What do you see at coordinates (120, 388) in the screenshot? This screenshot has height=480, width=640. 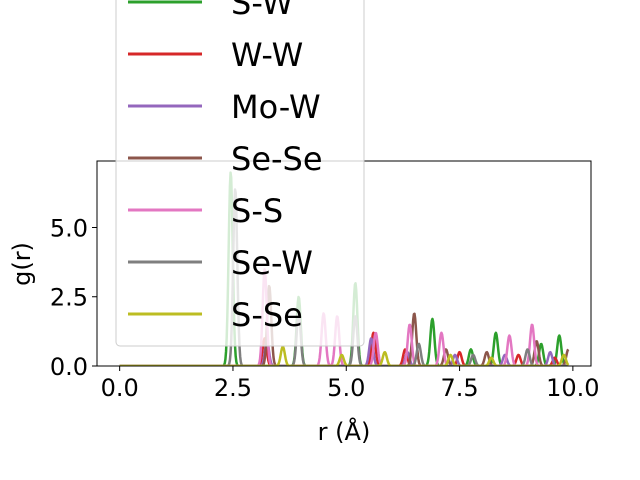 I see `x-tick-label: 0.0` at bounding box center [120, 388].